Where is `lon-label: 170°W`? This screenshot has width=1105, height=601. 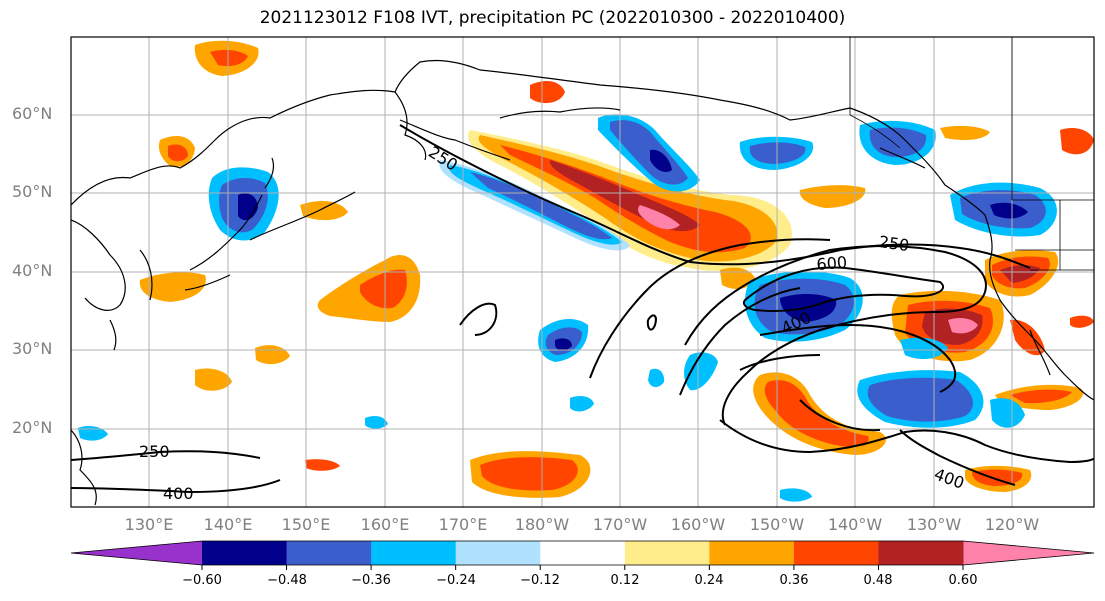
lon-label: 170°W is located at coordinates (620, 524).